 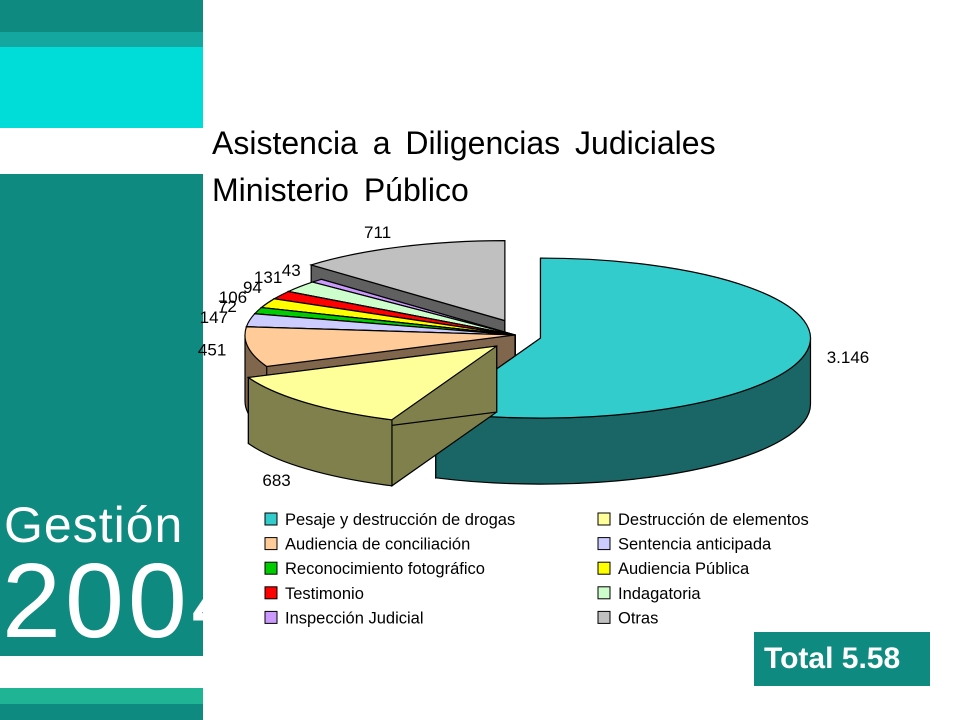 I want to click on legend-label: Otras, so click(x=638, y=618).